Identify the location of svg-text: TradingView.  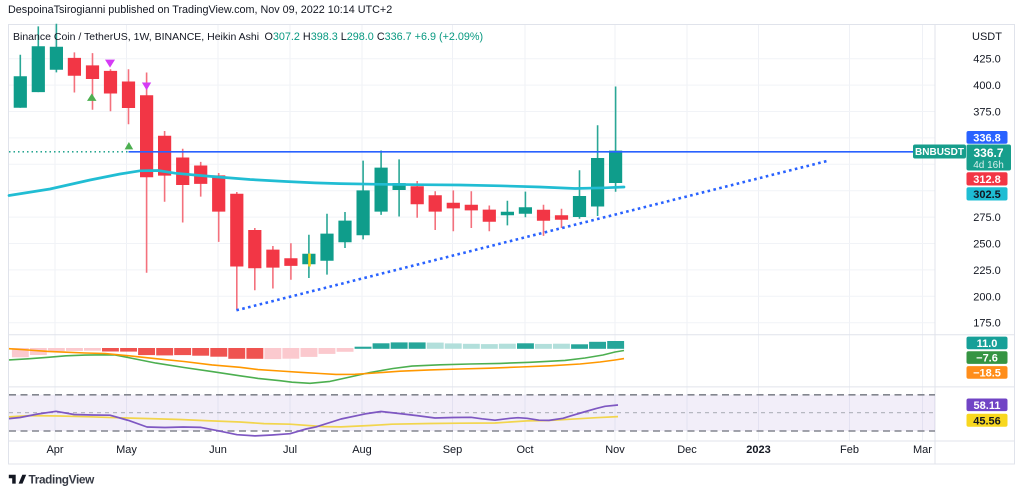
(62, 480).